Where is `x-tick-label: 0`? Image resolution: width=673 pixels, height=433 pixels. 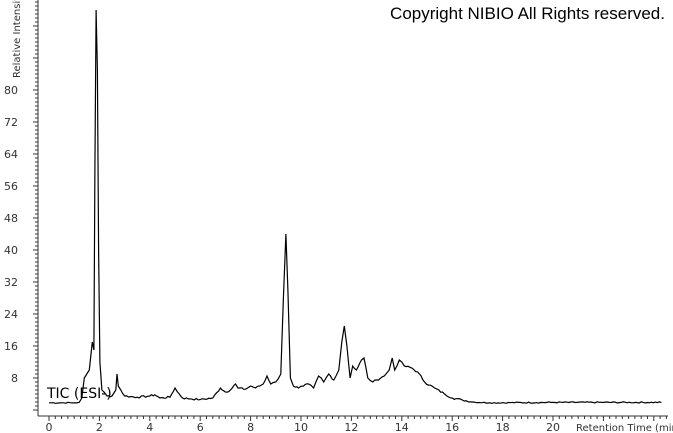
x-tick-label: 0 is located at coordinates (49, 427).